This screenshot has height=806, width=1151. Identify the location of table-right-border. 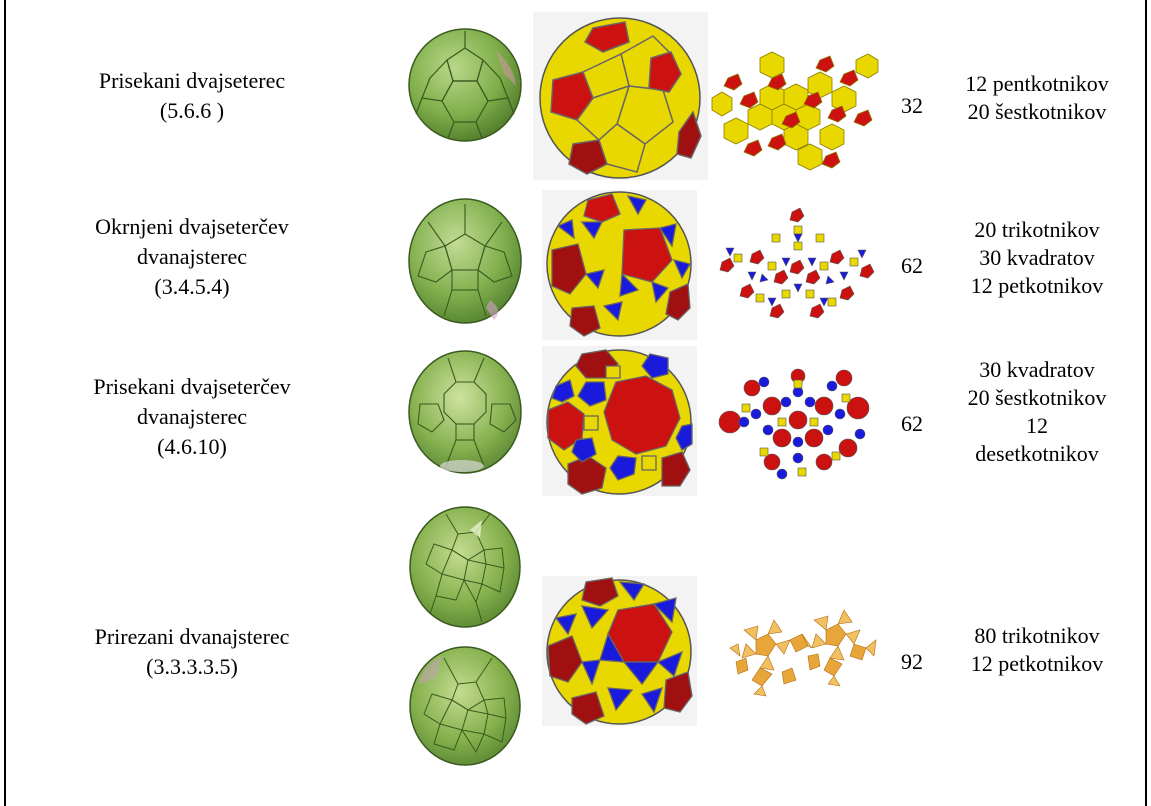
(1146, 403).